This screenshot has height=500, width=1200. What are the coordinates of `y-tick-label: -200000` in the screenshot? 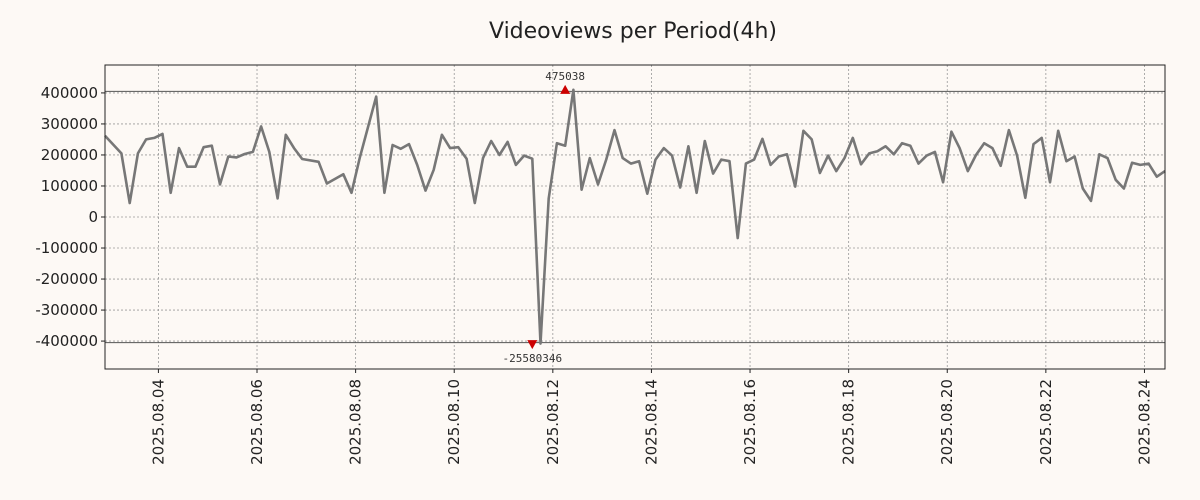 It's located at (66, 279).